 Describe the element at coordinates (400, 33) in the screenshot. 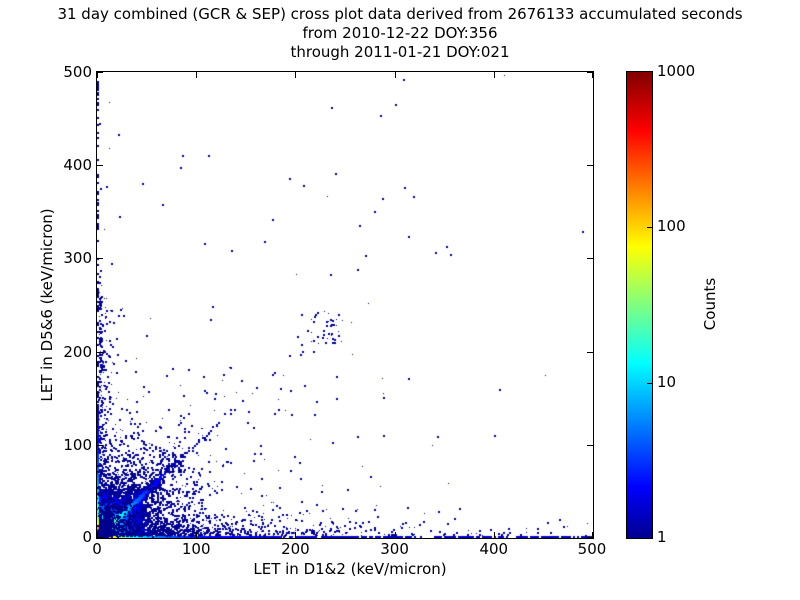

I see `chart-title-line-2: from 2010-12-22 DOY:356` at that location.